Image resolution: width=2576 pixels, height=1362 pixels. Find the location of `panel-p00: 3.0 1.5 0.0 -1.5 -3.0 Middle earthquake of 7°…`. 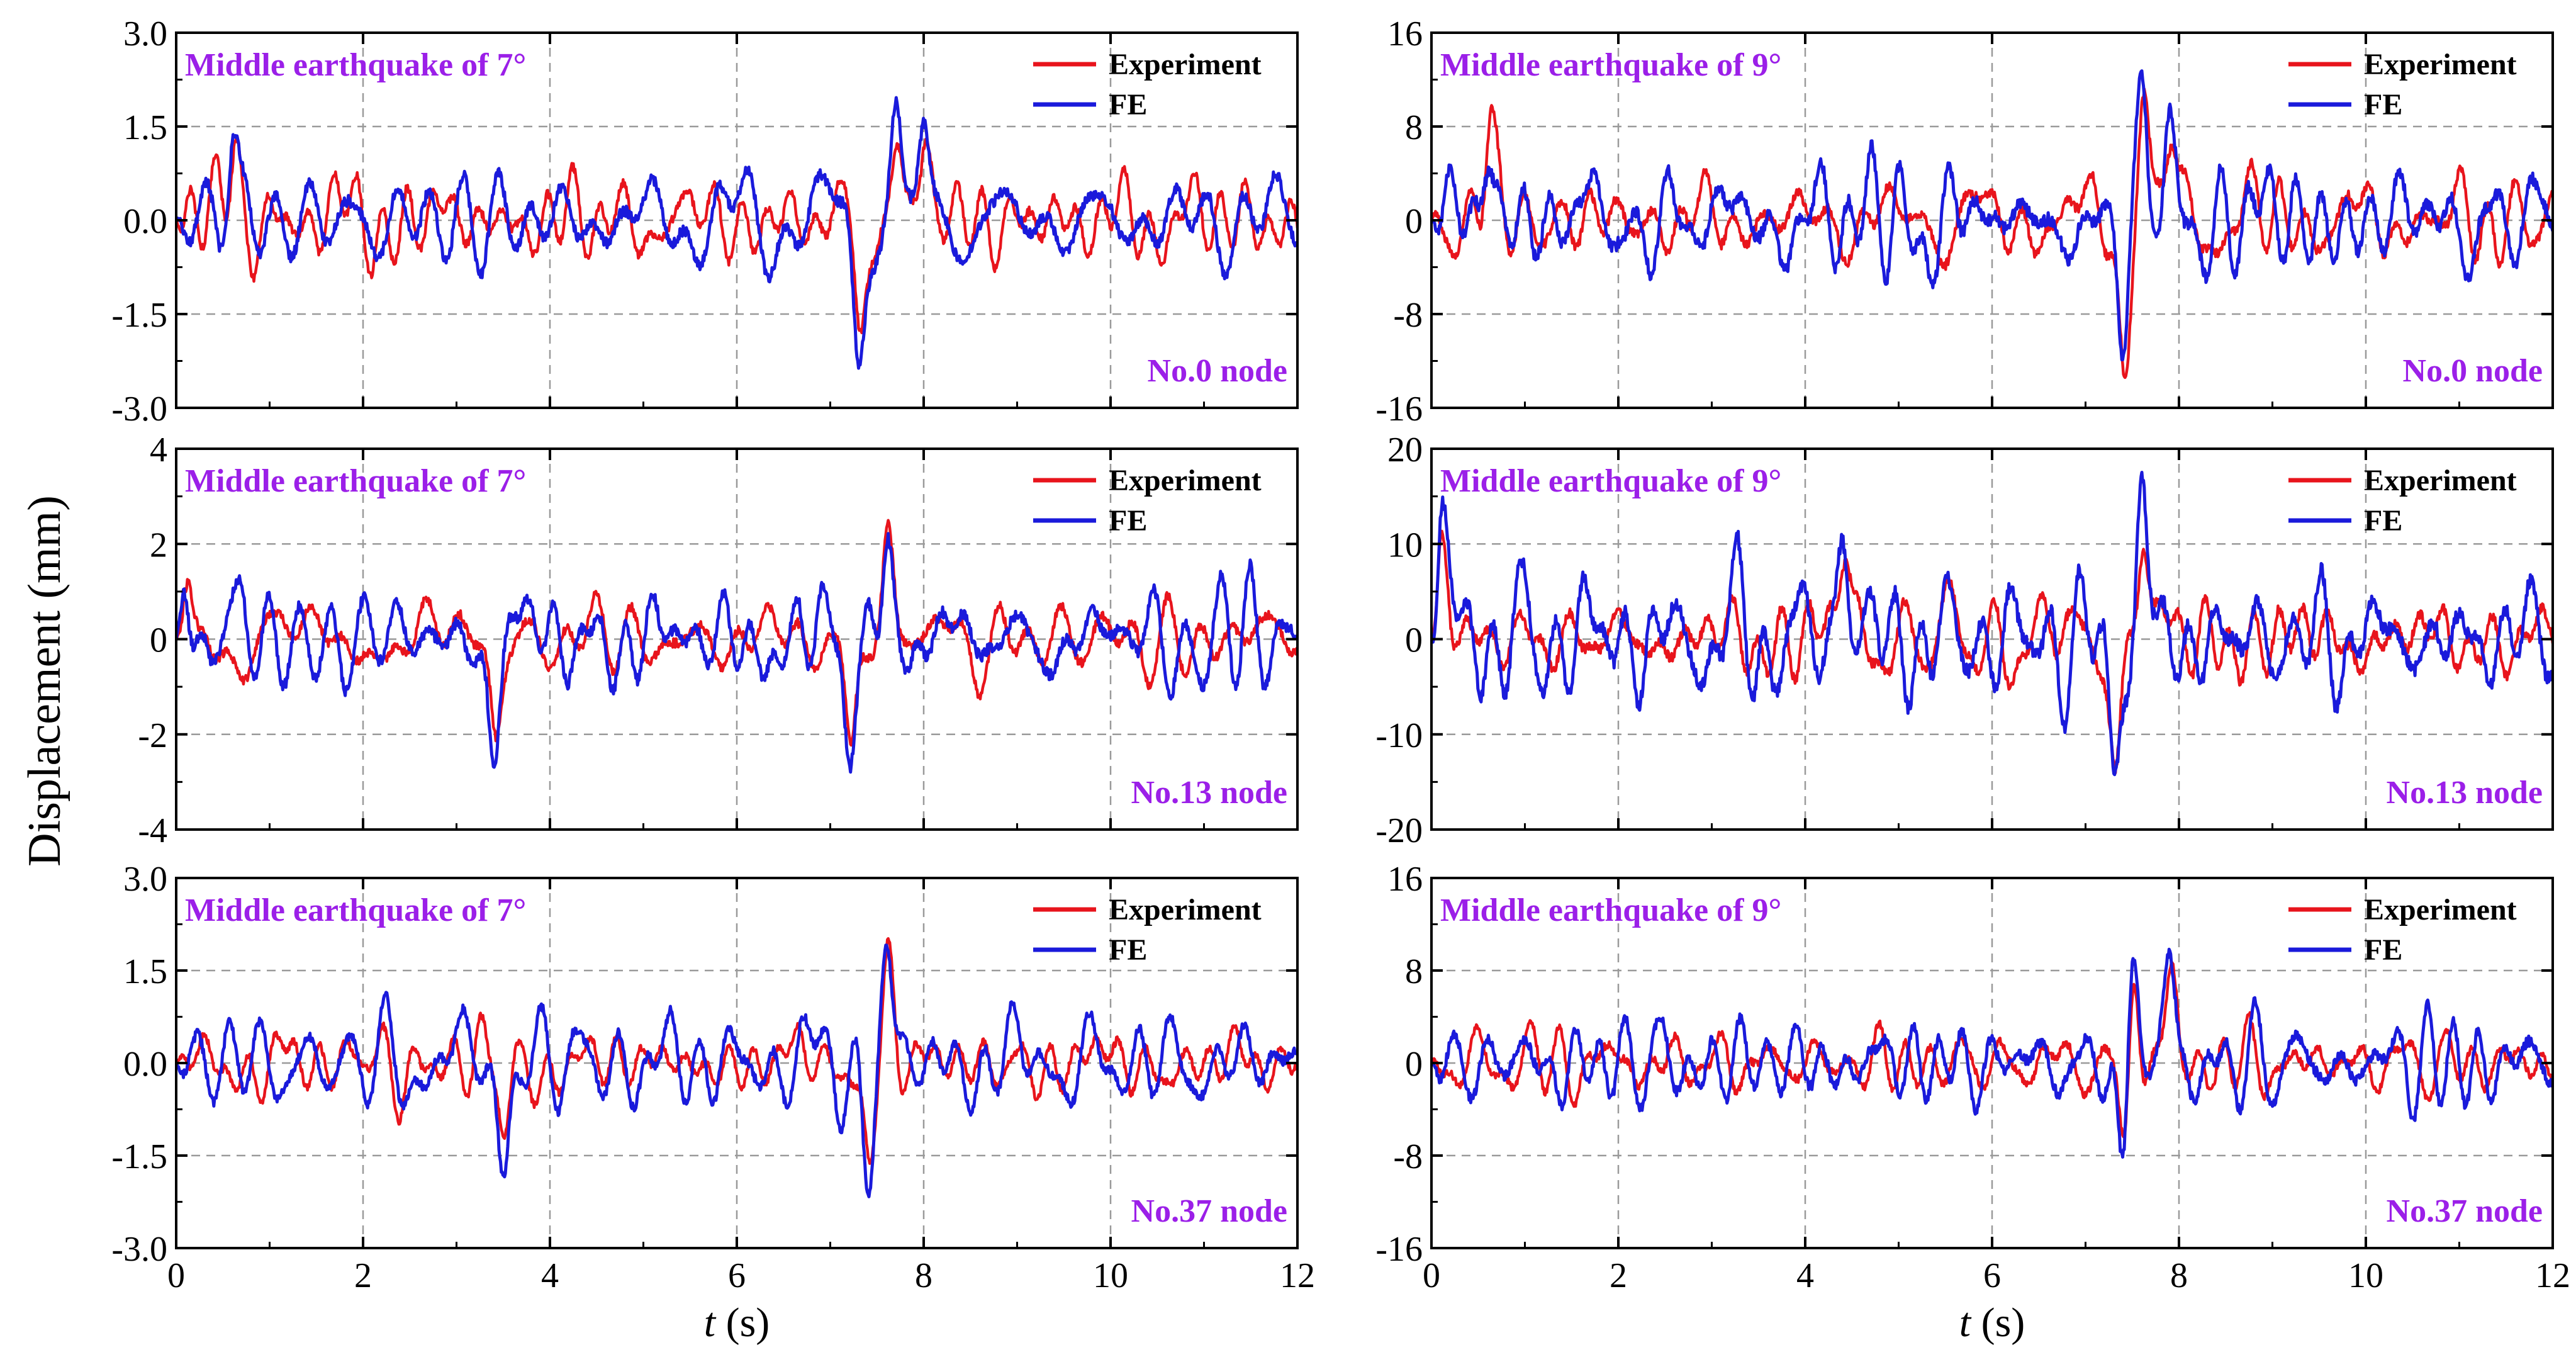

panel-p00: 3.0 1.5 0.0 -1.5 -3.0 Middle earthquake of 7°… is located at coordinates (705, 221).